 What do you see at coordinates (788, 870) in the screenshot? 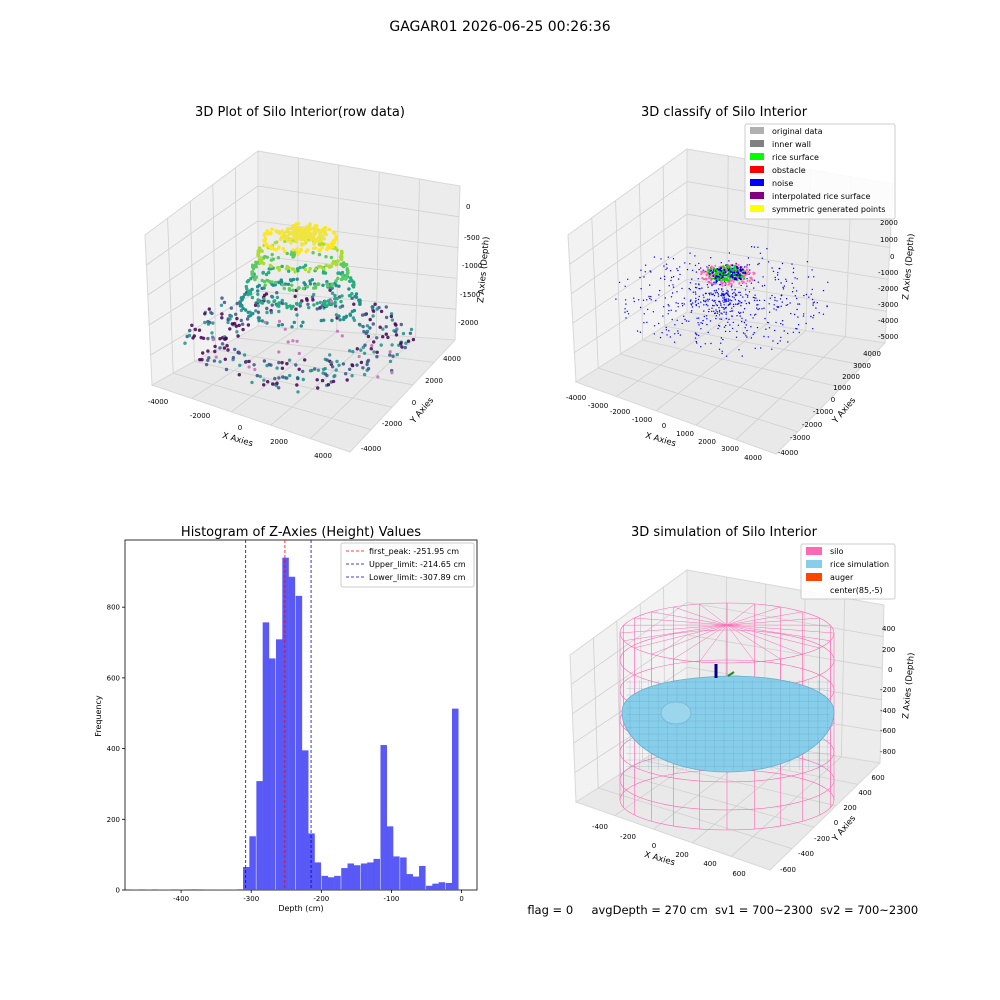
I see `sim-y-tick: -600` at bounding box center [788, 870].